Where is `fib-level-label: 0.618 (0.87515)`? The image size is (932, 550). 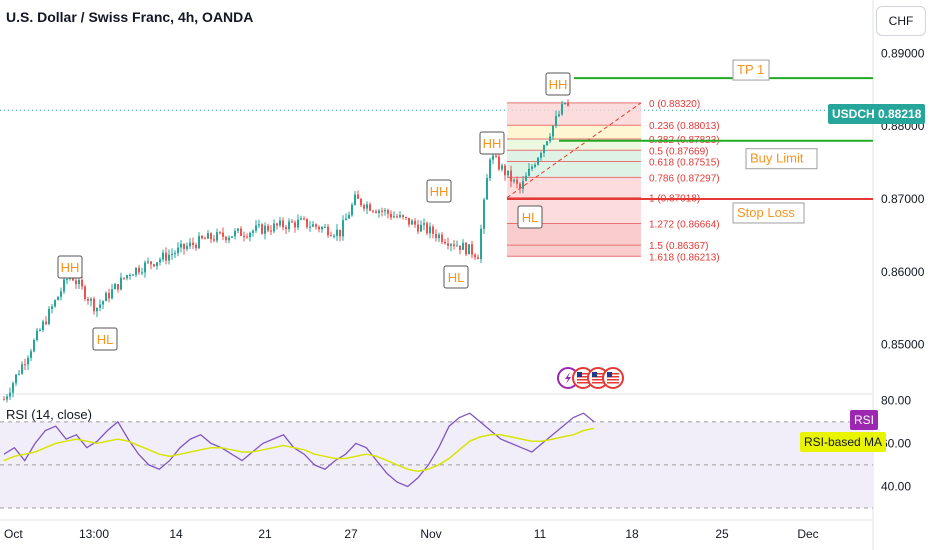 fib-level-label: 0.618 (0.87515) is located at coordinates (684, 162).